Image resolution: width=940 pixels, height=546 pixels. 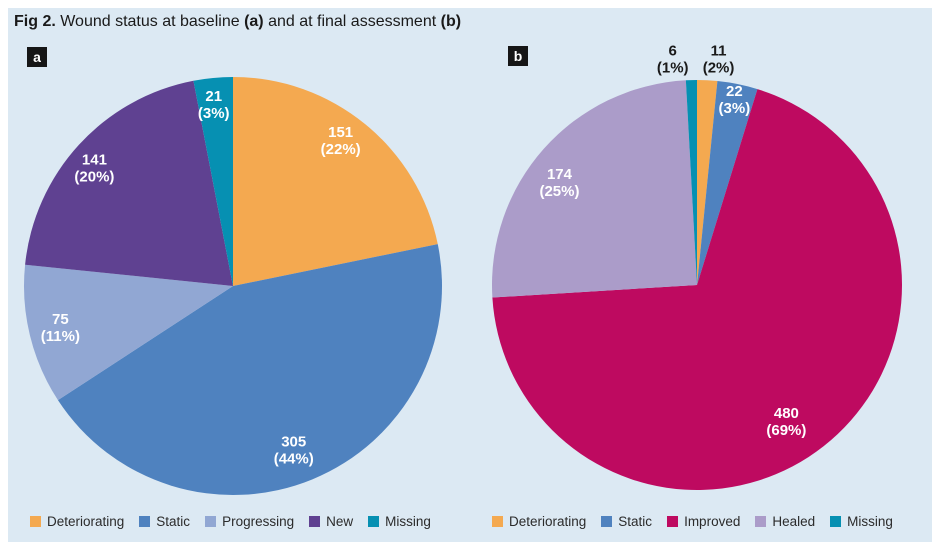 I want to click on pie-b-slice-static, so click(x=727, y=183).